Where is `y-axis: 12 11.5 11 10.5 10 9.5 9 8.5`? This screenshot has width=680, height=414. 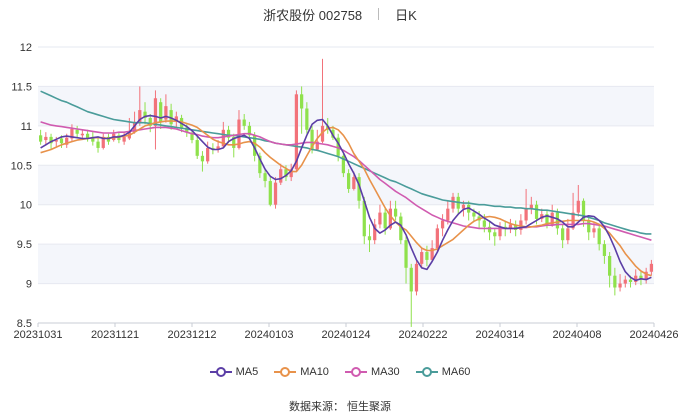
y-axis: 12 11.5 11 10.5 10 9.5 9 8.5 is located at coordinates (21, 186).